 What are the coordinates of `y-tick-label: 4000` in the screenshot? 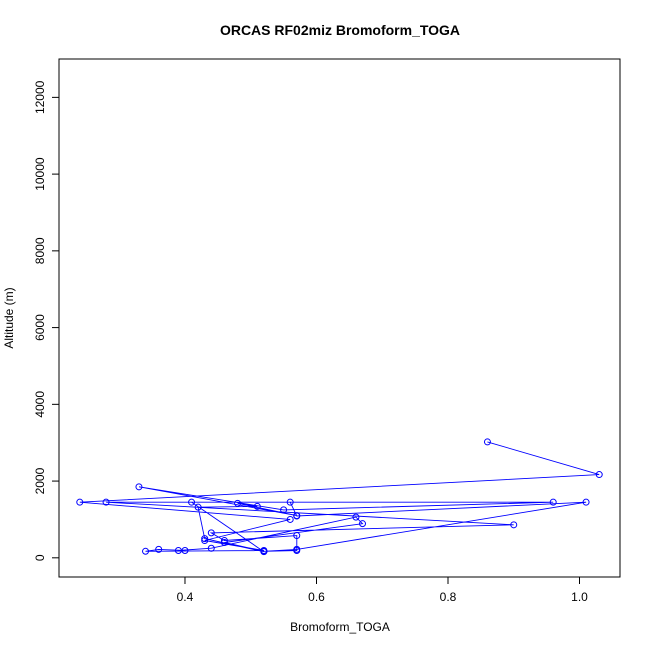 It's located at (40, 404).